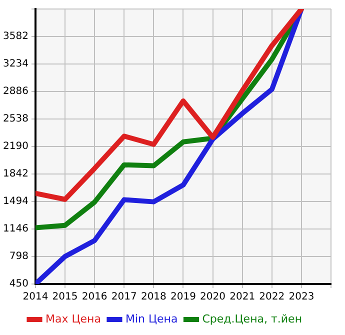 This screenshot has width=345, height=335. I want to click on x-tick-label: 2018, so click(153, 297).